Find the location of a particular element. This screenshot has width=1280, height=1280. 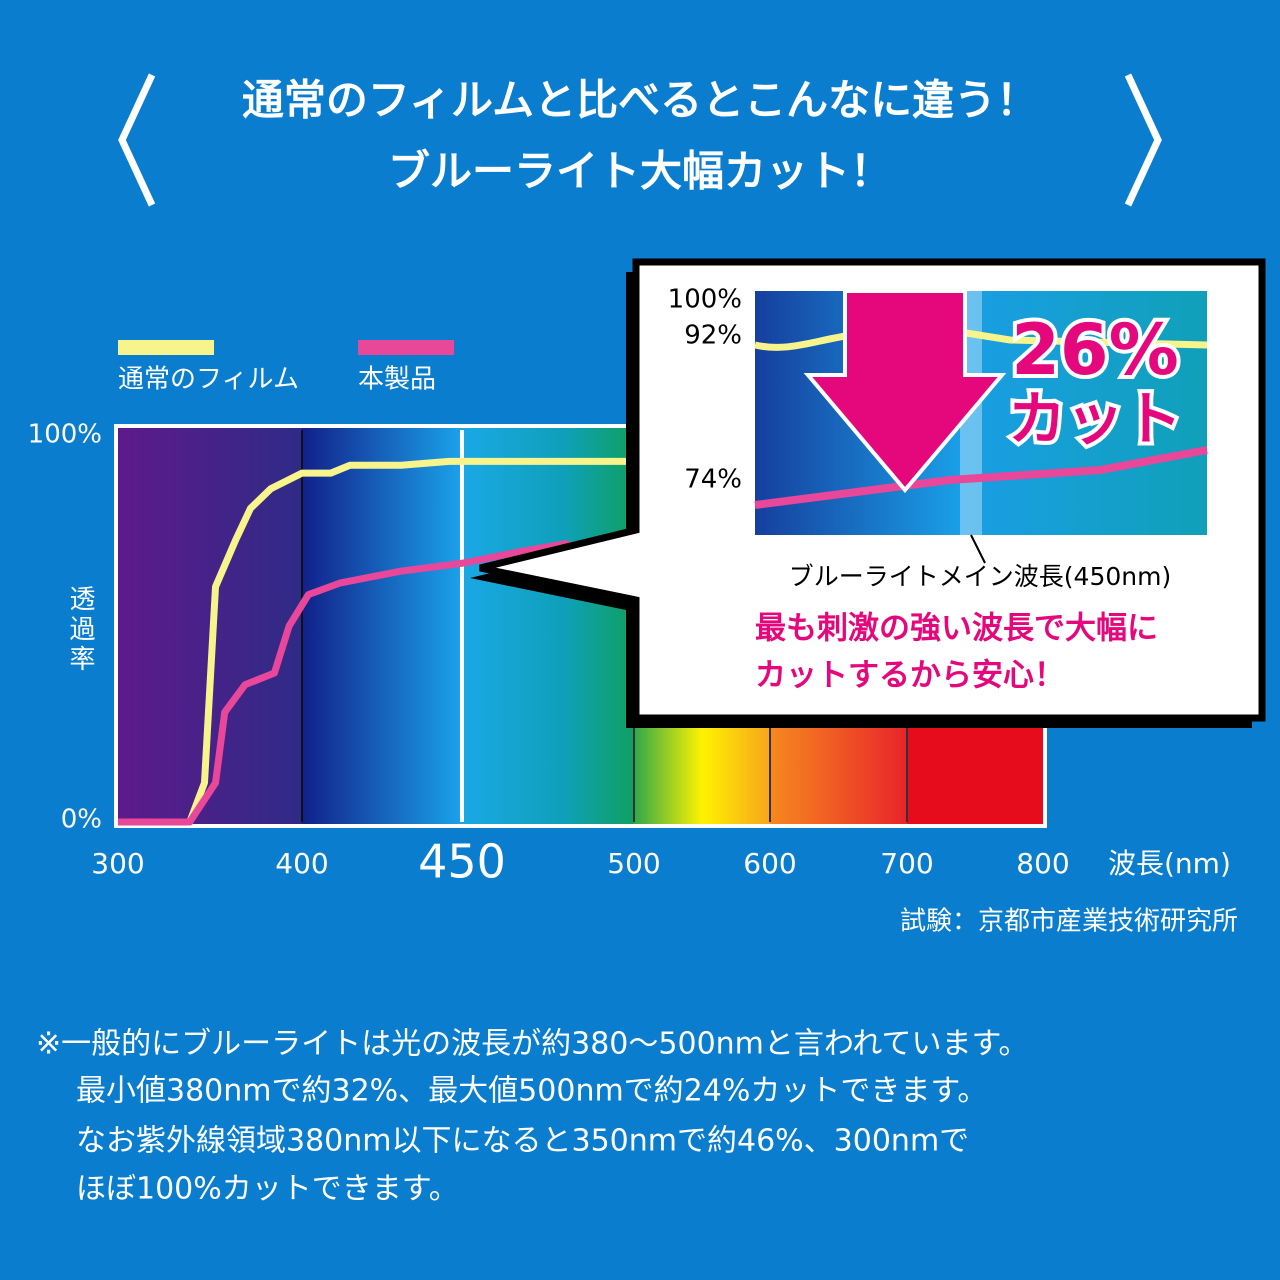

title: 通常のフィルムと比べるとこんなに違う！ is located at coordinates (640, 100).